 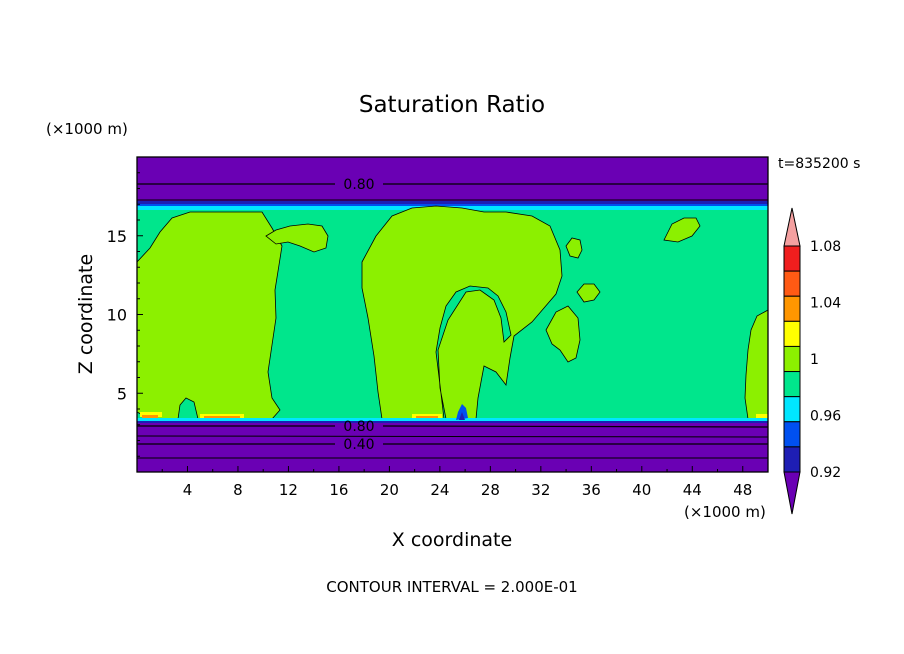 I want to click on colorbar-tick-label: 1, so click(x=814, y=360).